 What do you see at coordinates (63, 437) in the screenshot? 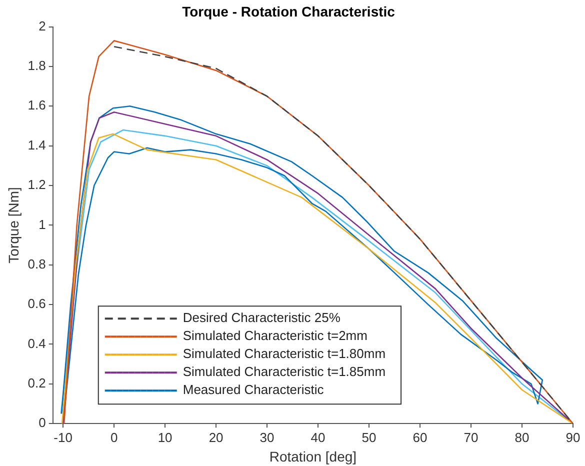
I see `x-tick-label: -10` at bounding box center [63, 437].